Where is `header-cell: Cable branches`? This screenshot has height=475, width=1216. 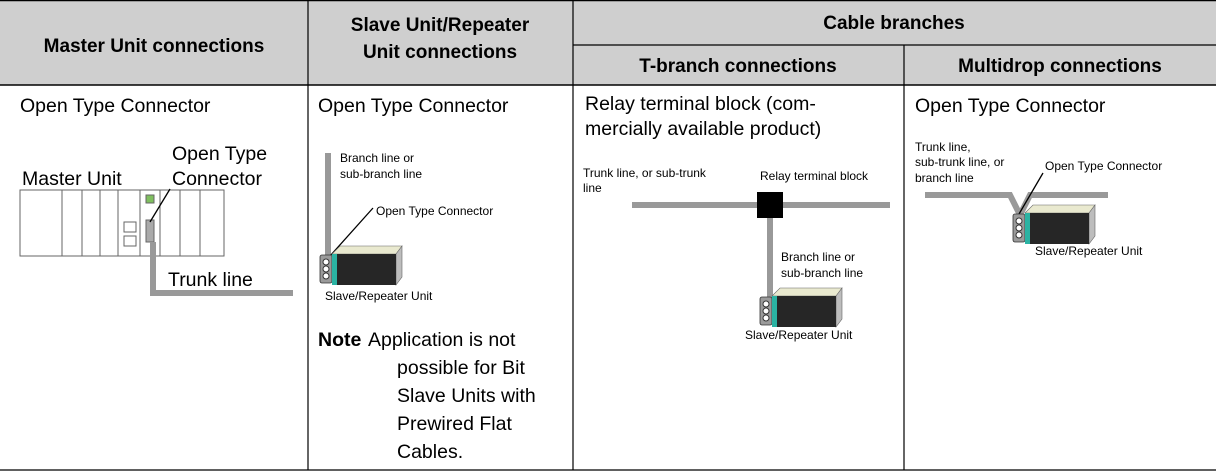
header-cell: Cable branches is located at coordinates (894, 23).